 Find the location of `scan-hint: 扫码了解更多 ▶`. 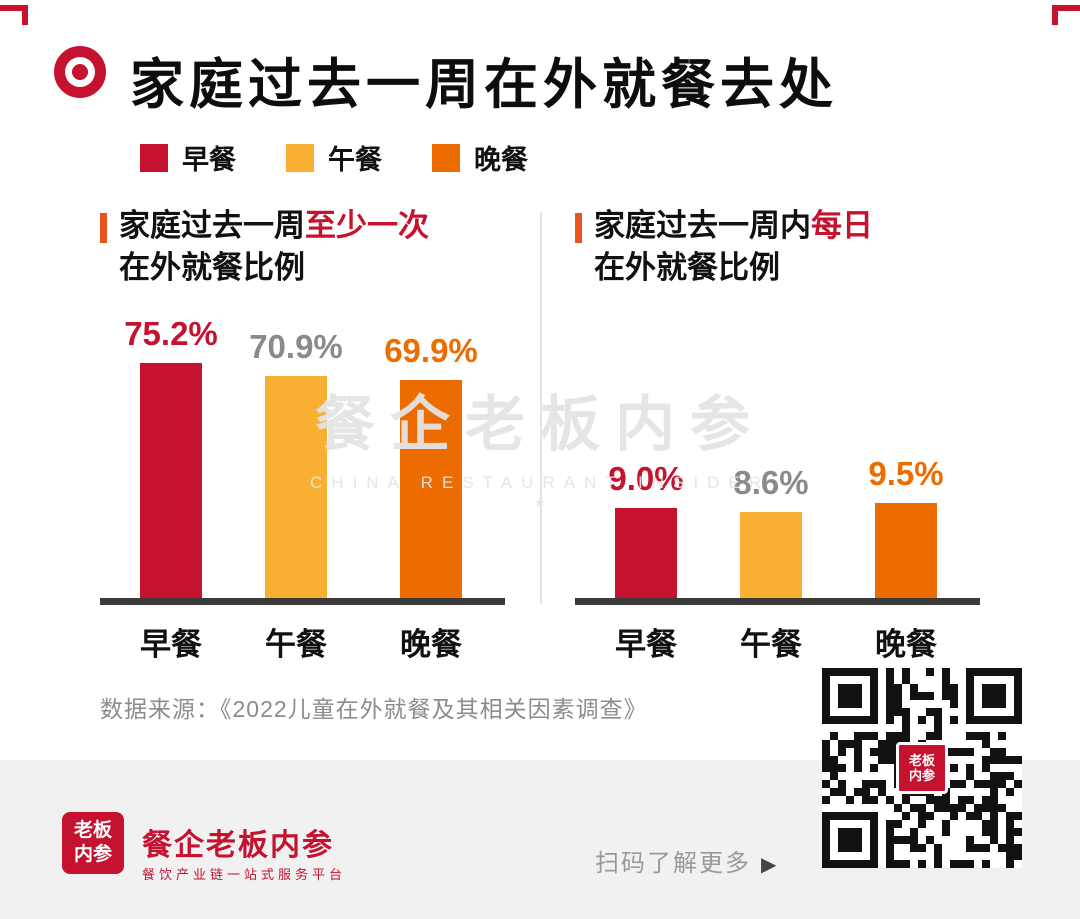

scan-hint: 扫码了解更多 ▶ is located at coordinates (686, 860).